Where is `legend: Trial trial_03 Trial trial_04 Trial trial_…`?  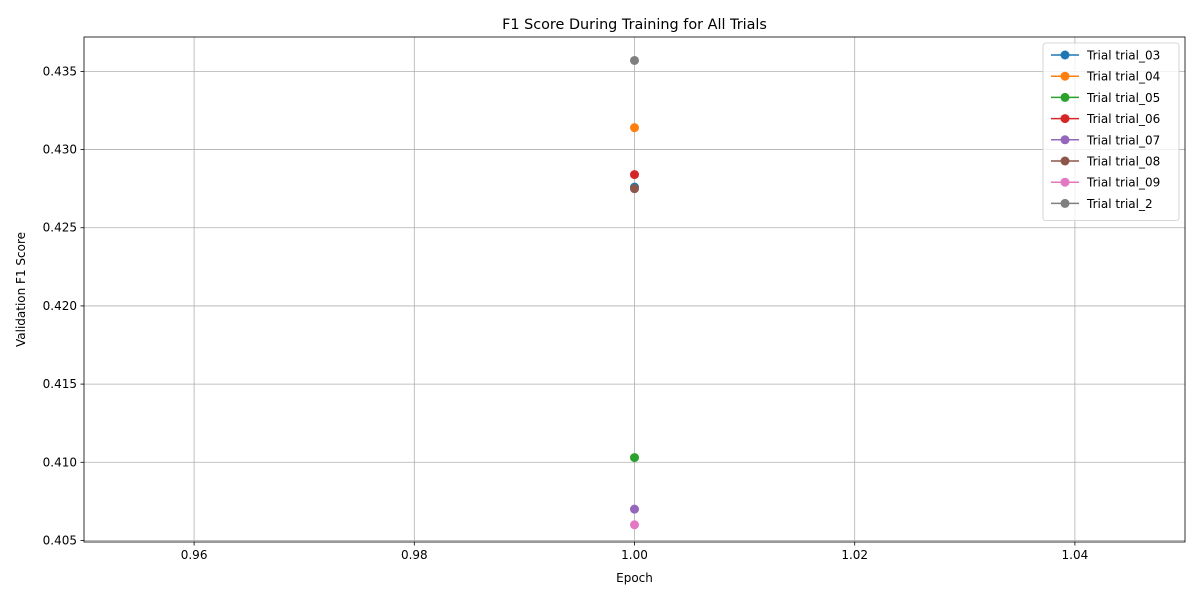 legend: Trial trial_03 Trial trial_04 Trial trial_… is located at coordinates (1111, 132).